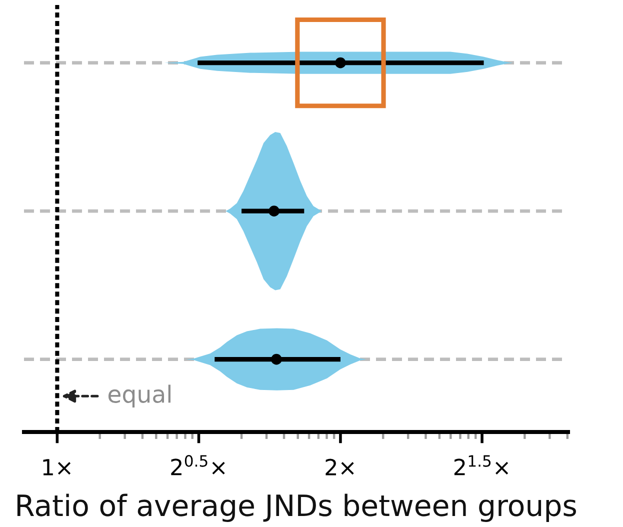 The width and height of the screenshot is (623, 527). I want to click on x-tick-label: 2×, so click(340, 467).